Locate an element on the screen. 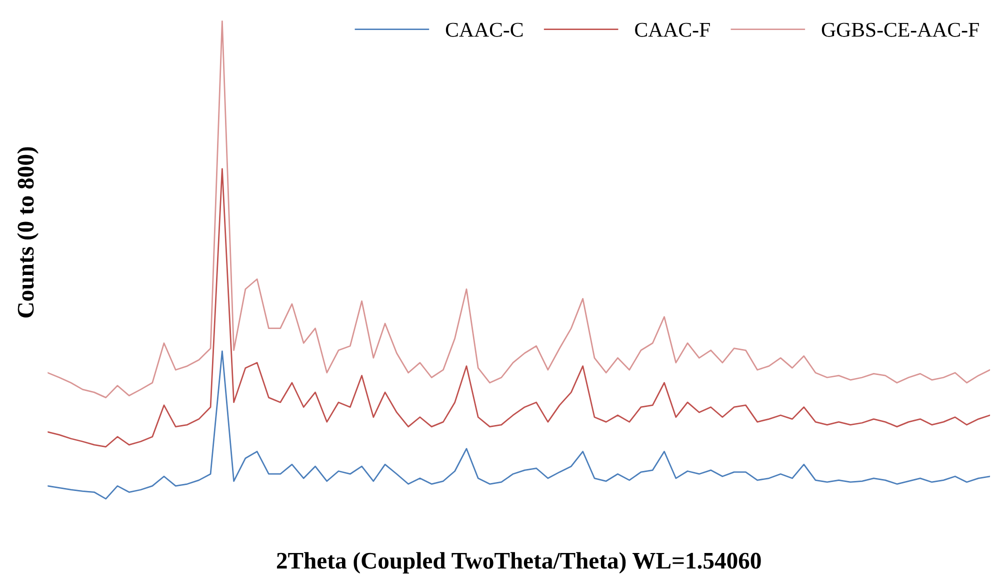 This screenshot has width=993, height=581. legend-label: GGBS-CE-AAC-F is located at coordinates (900, 29).